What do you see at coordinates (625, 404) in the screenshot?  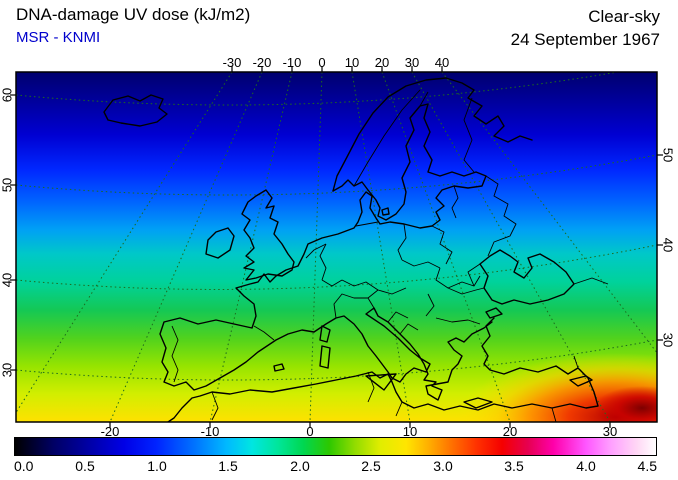 I see `uv-hotspot-core` at bounding box center [625, 404].